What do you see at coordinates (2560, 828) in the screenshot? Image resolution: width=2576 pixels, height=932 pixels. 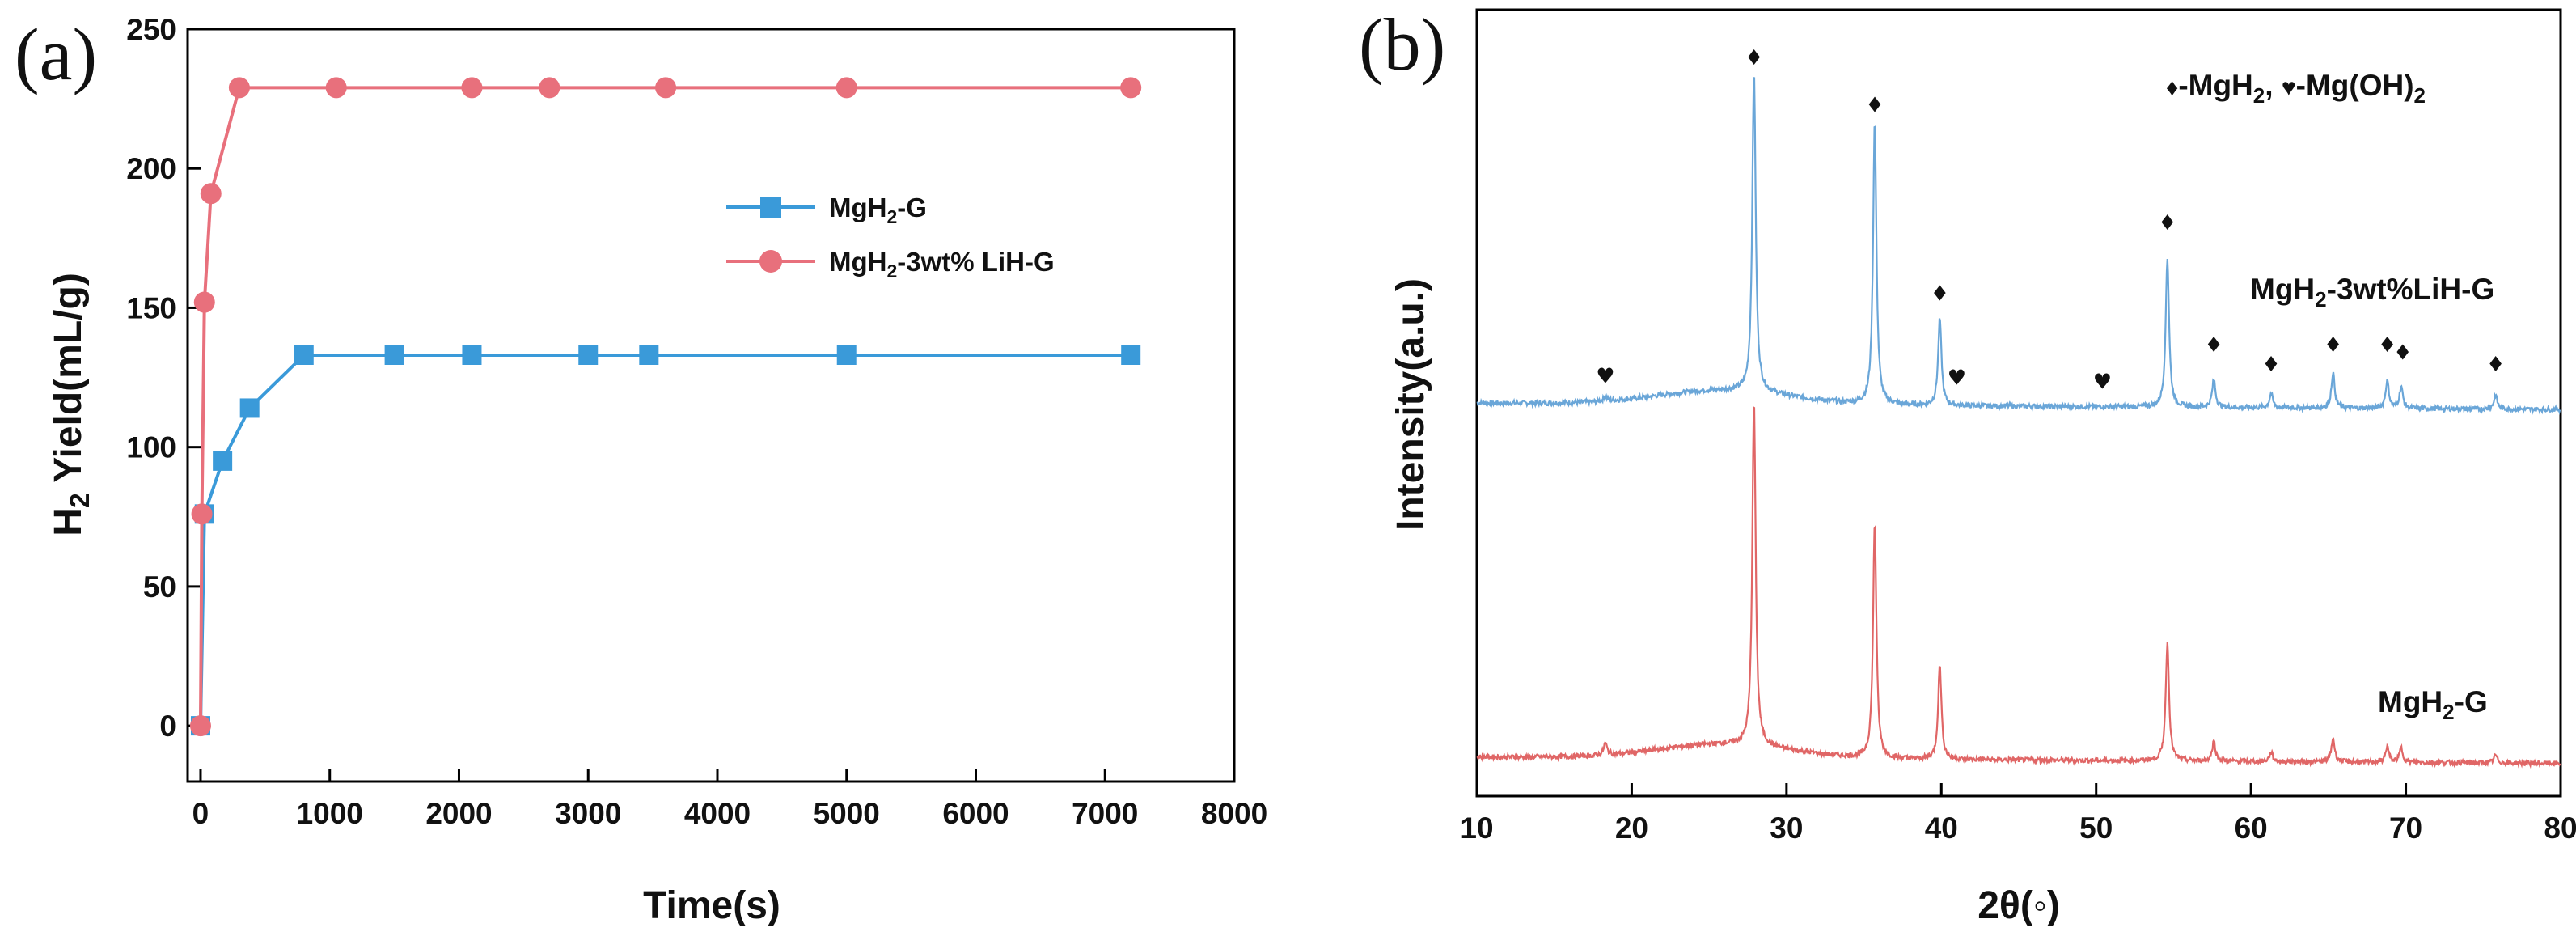 I see `x-tick-label: 80` at bounding box center [2560, 828].